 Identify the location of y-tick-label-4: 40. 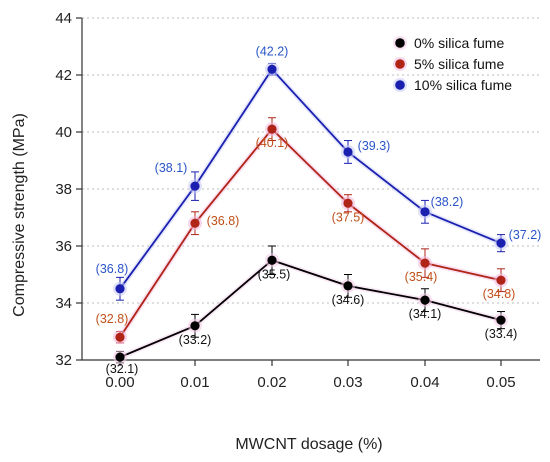
(63, 132).